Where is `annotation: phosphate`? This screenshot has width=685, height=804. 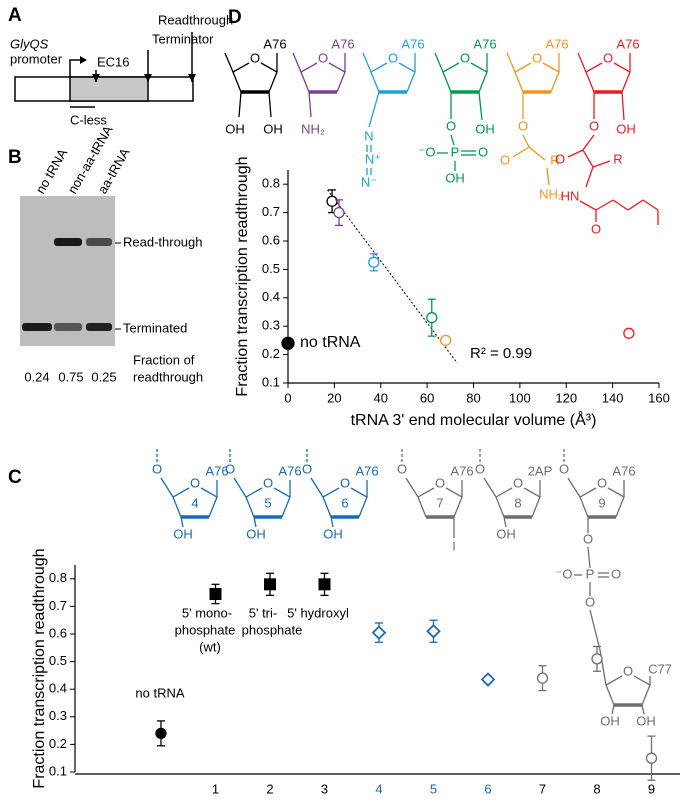
annotation: phosphate is located at coordinates (272, 629).